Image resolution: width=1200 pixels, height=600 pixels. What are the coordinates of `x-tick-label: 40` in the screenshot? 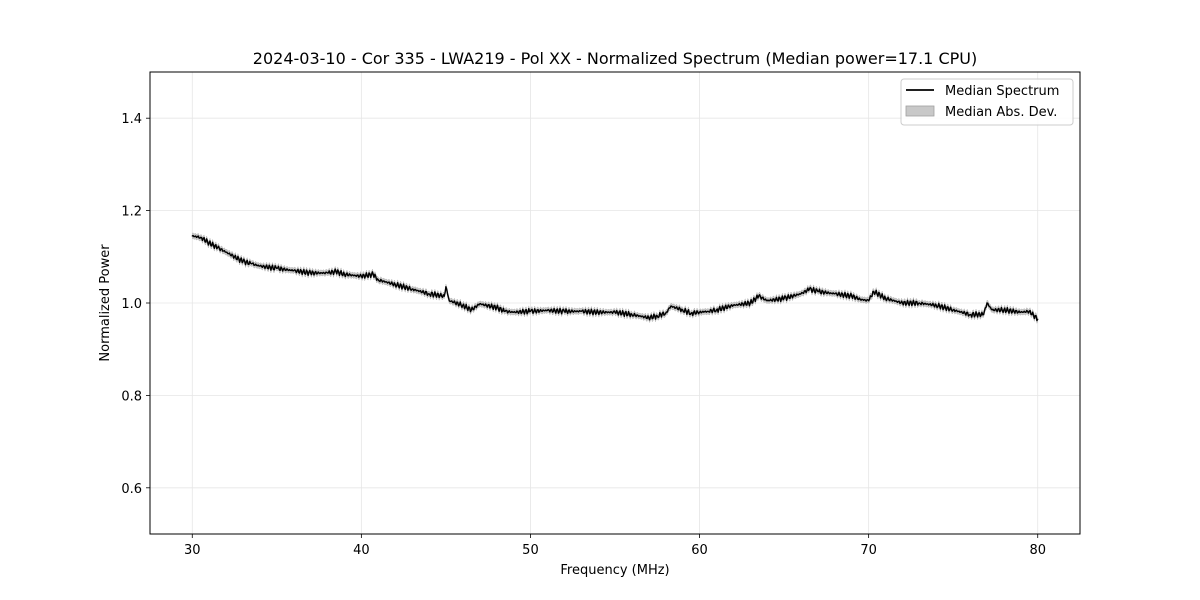 It's located at (361, 550).